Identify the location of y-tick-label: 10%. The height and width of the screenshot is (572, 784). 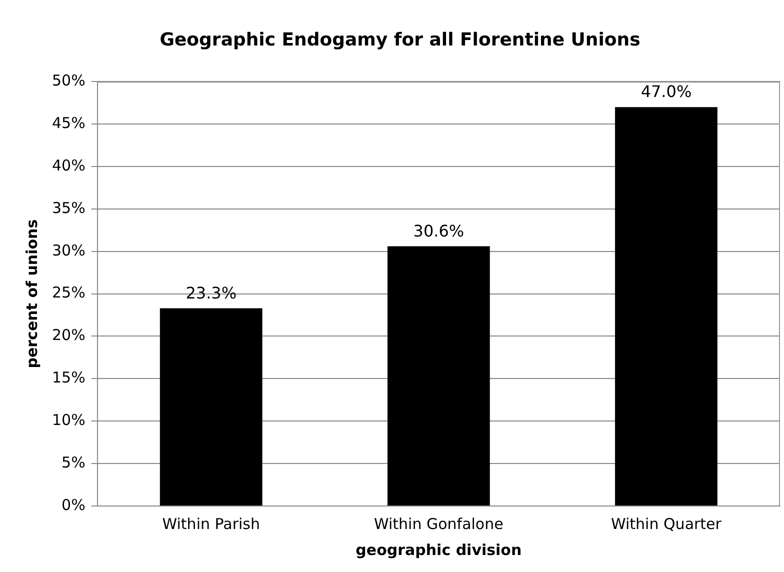
(69, 420).